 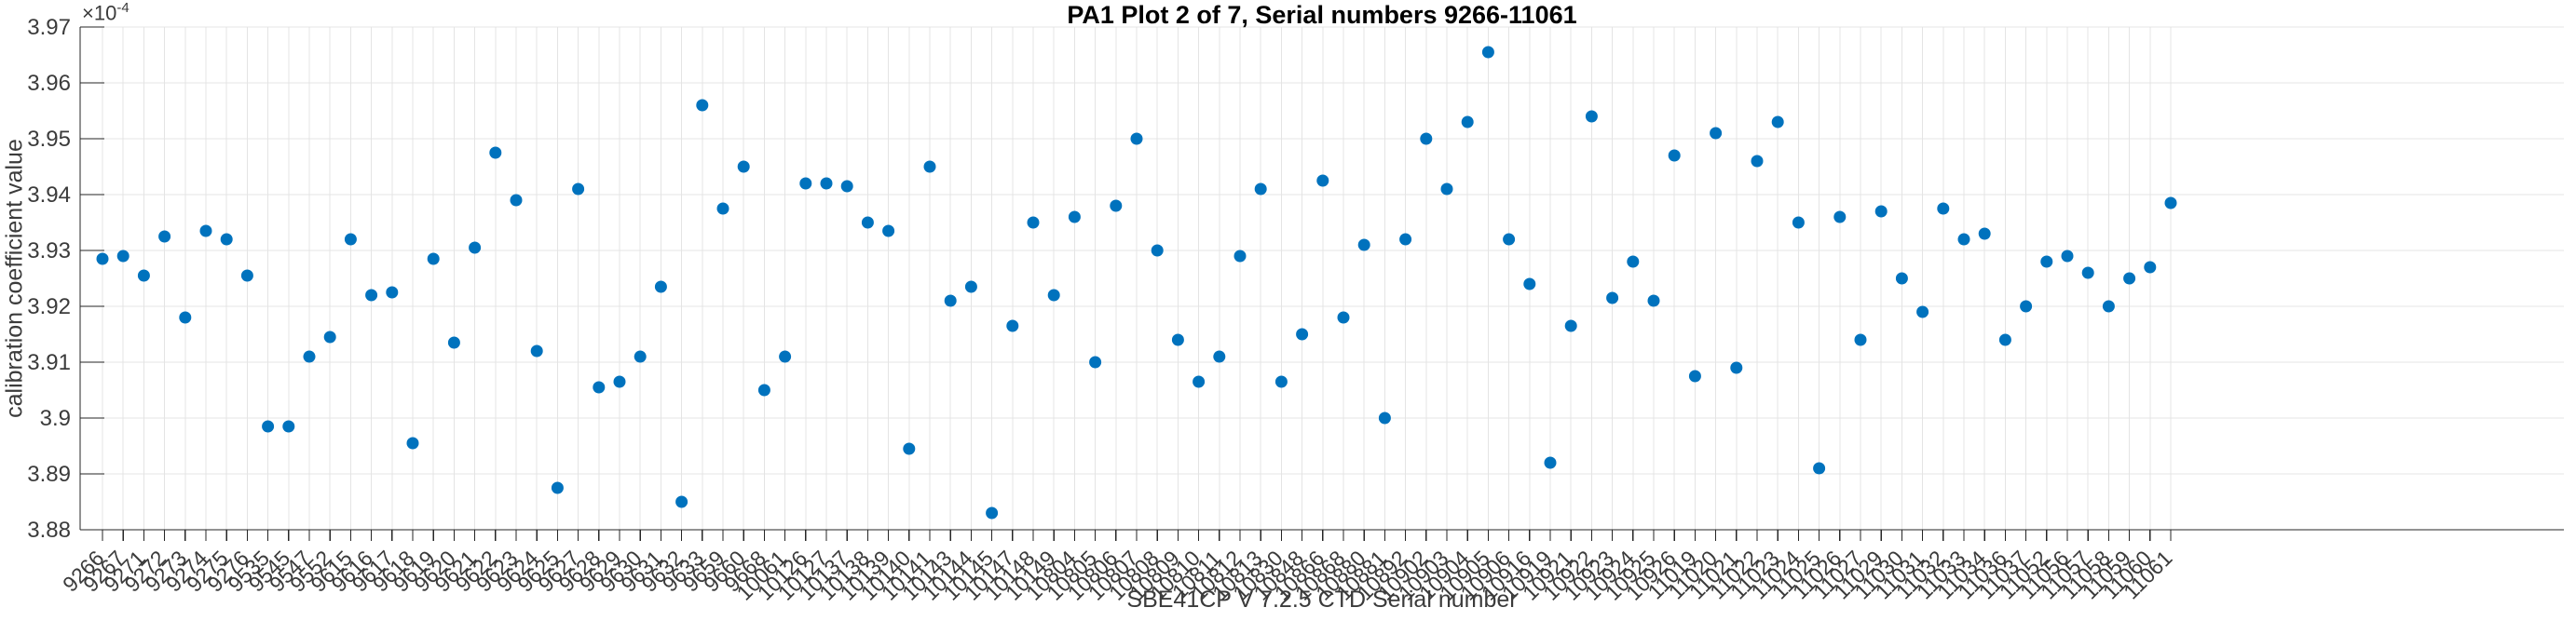 What do you see at coordinates (49, 28) in the screenshot?
I see `y-tick-label: 3.97` at bounding box center [49, 28].